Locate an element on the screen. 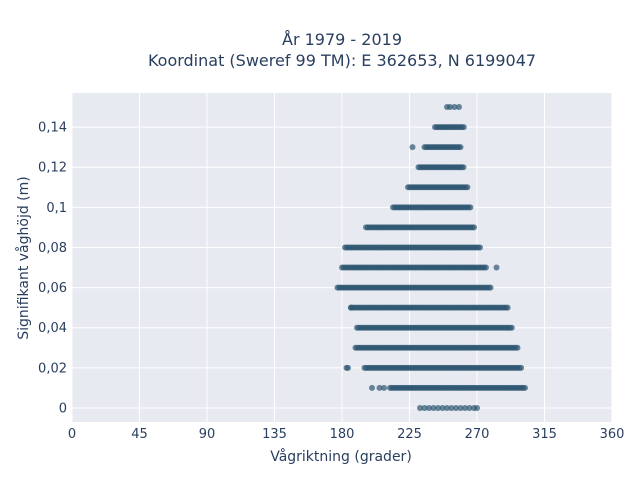 The width and height of the screenshot is (640, 480). y-tick-label: 0,12 is located at coordinates (52, 168).